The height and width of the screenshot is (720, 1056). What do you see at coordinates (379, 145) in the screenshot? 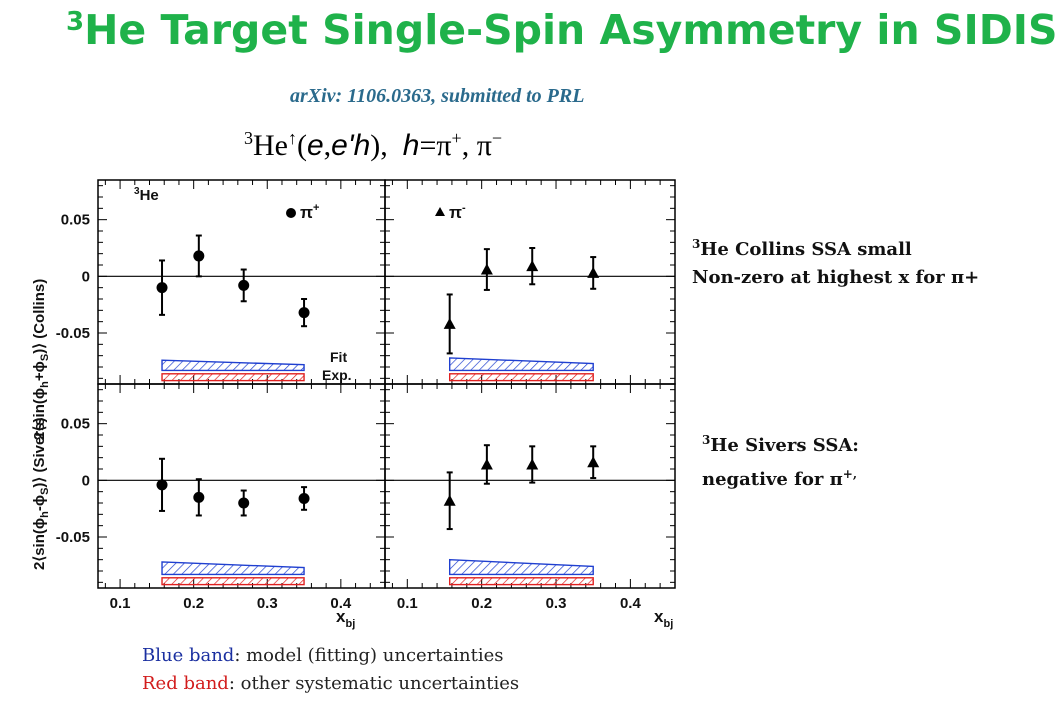
I see `reaction-paren-close: ),` at bounding box center [379, 145].